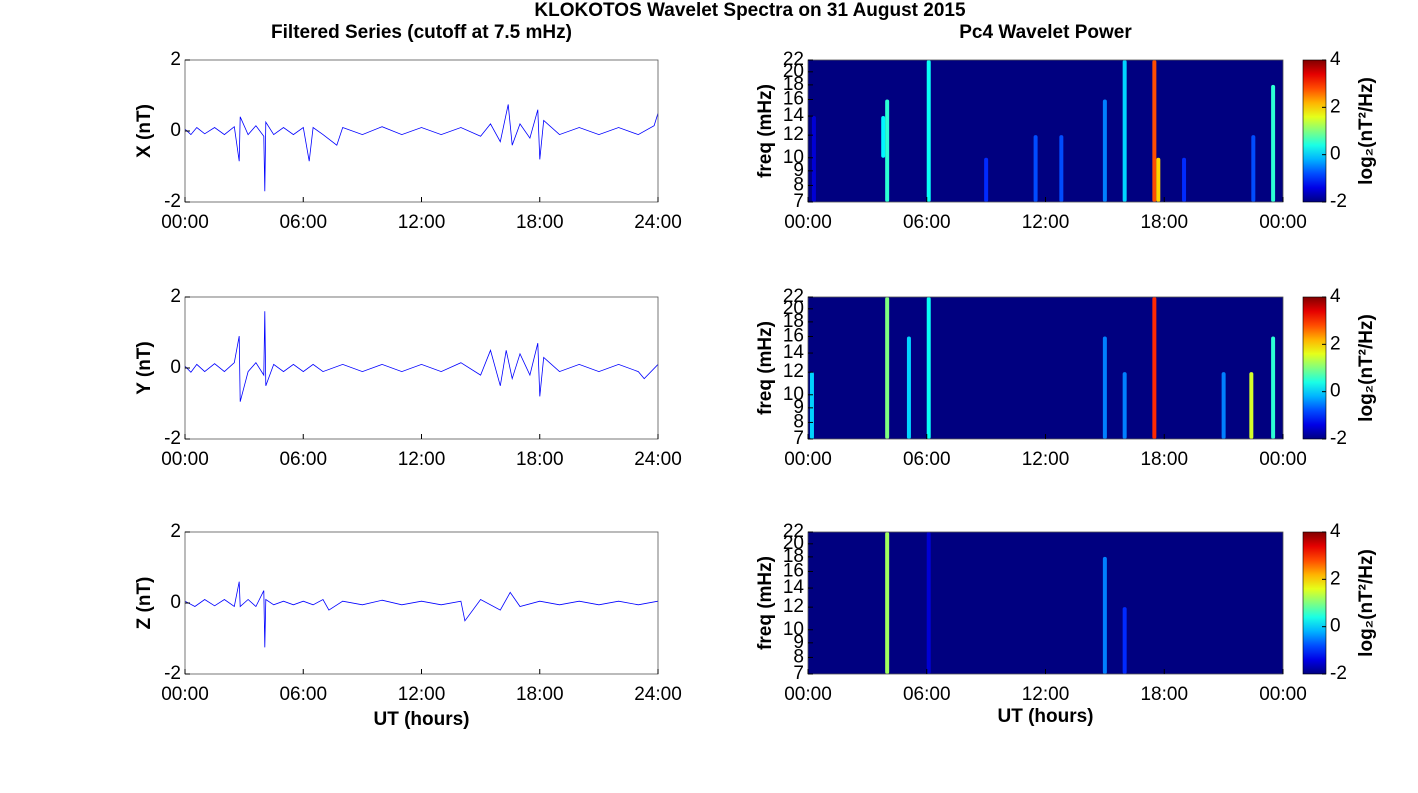  I want to click on plot-background, so click(421, 131).